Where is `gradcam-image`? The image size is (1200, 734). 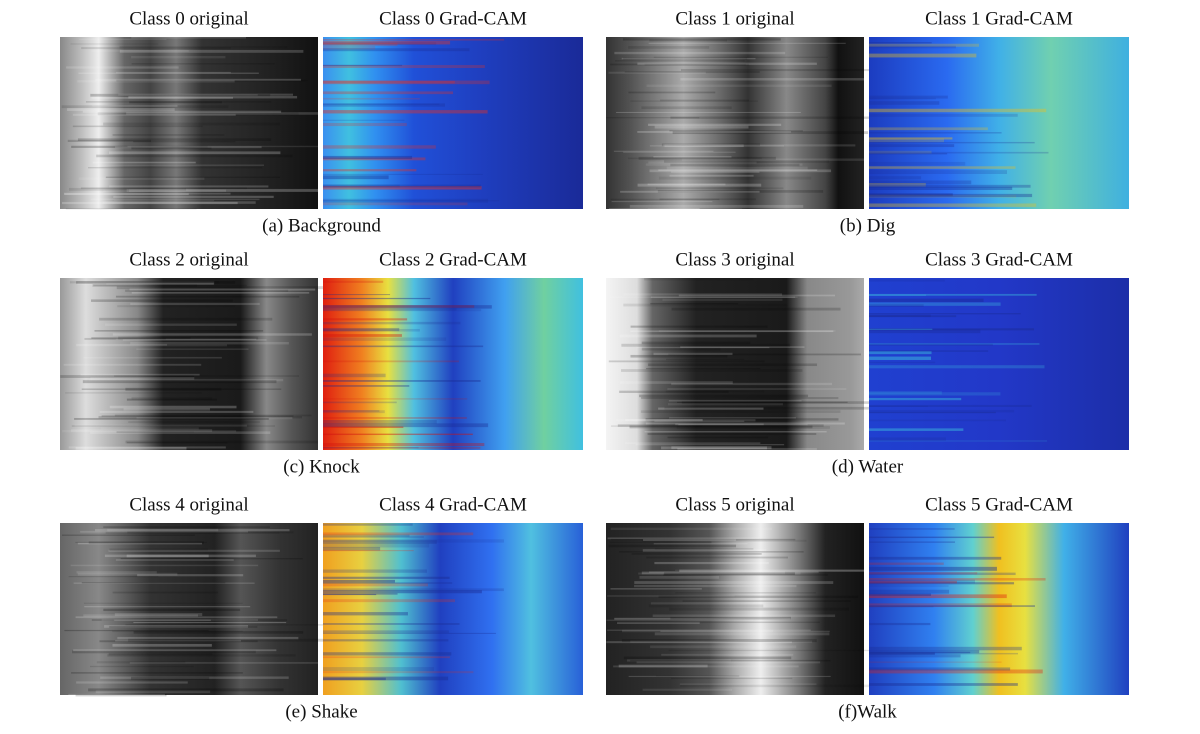
gradcam-image is located at coordinates (999, 364).